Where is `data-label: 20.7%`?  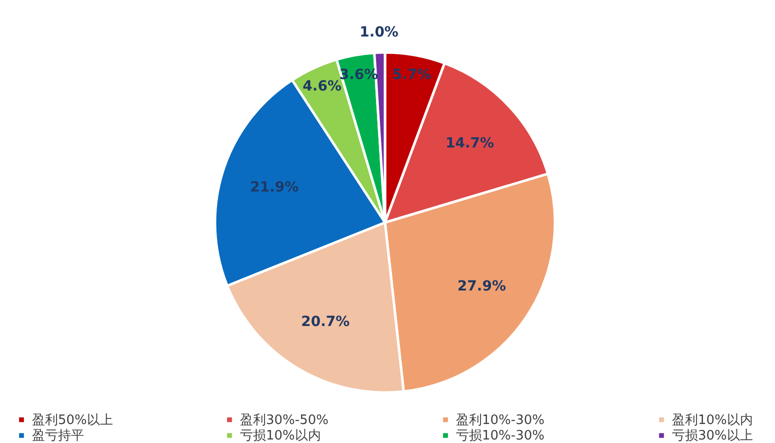
data-label: 20.7% is located at coordinates (325, 322).